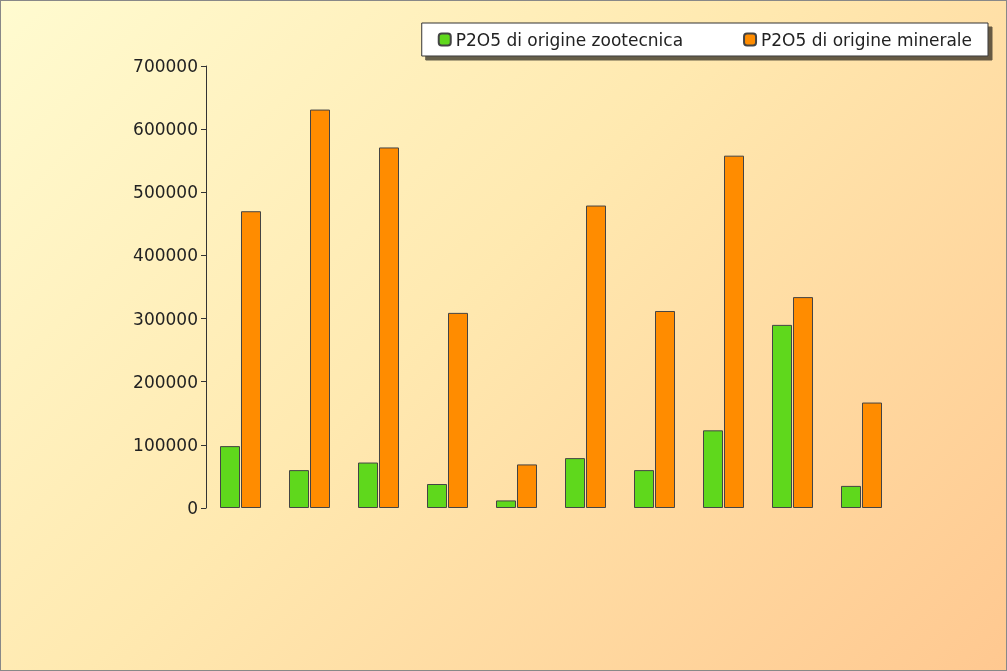  I want to click on y-tick-label: 300000, so click(165, 318).